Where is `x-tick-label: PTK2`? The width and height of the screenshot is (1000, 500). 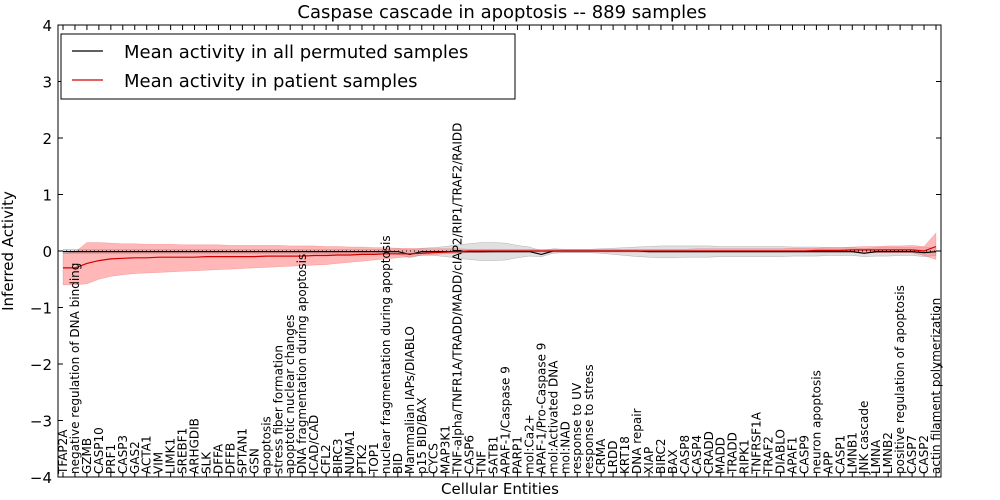
x-tick-label: PTK2 is located at coordinates (362, 459).